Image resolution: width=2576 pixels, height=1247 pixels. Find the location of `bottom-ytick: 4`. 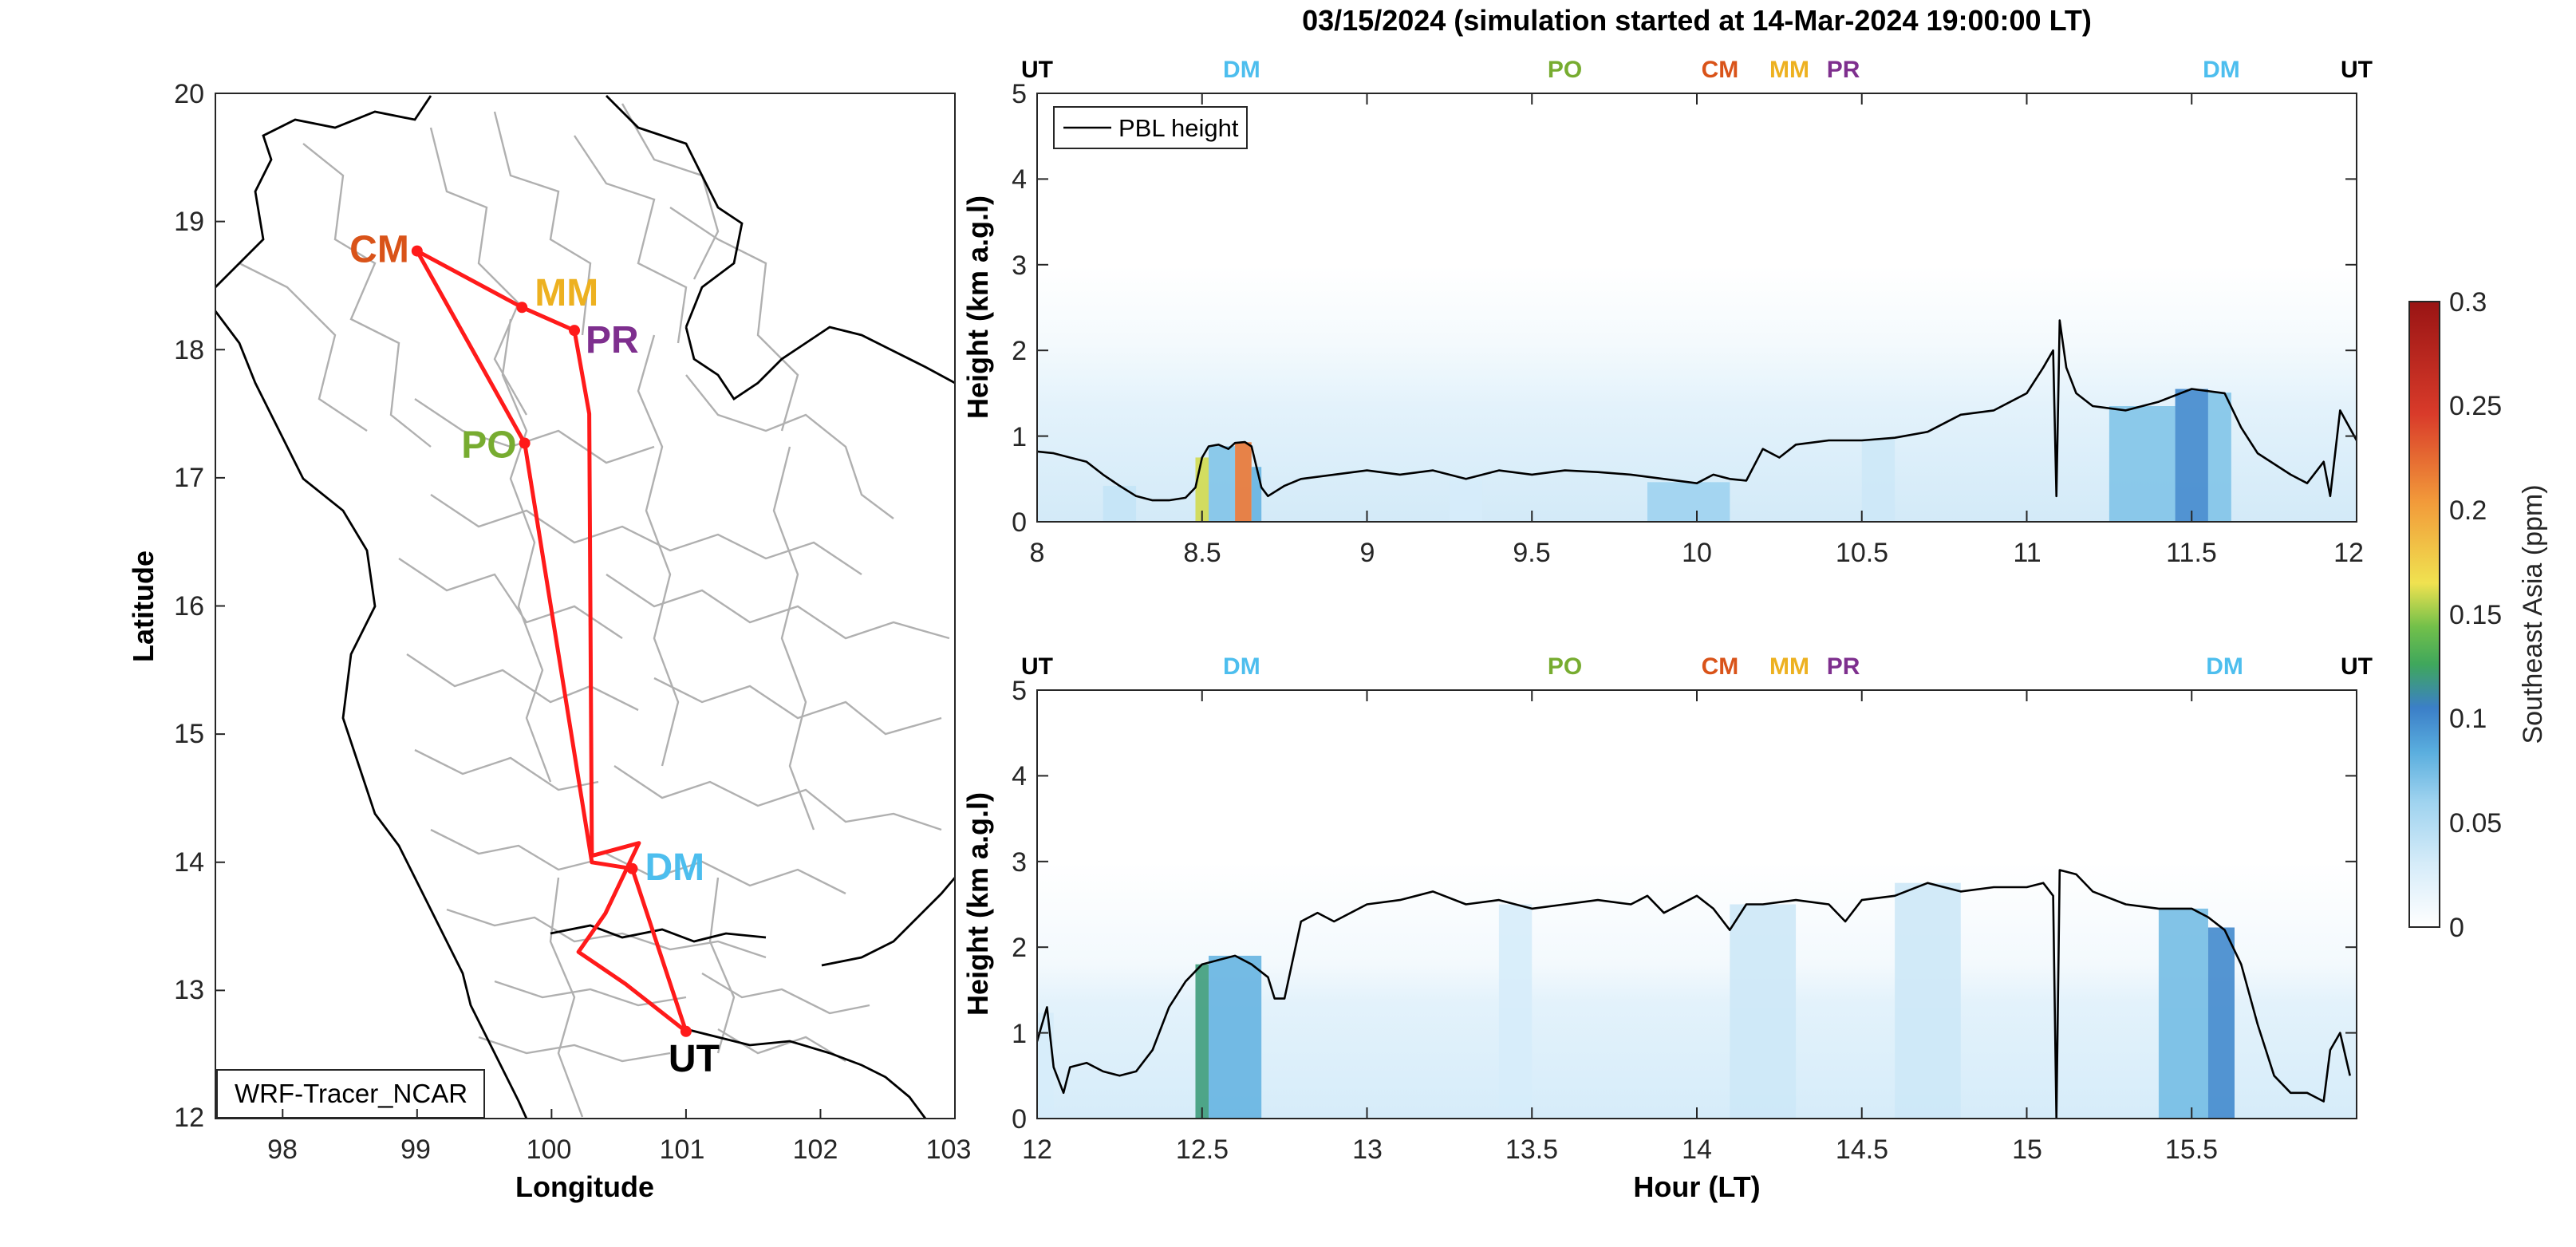

bottom-ytick: 4 is located at coordinates (1020, 776).